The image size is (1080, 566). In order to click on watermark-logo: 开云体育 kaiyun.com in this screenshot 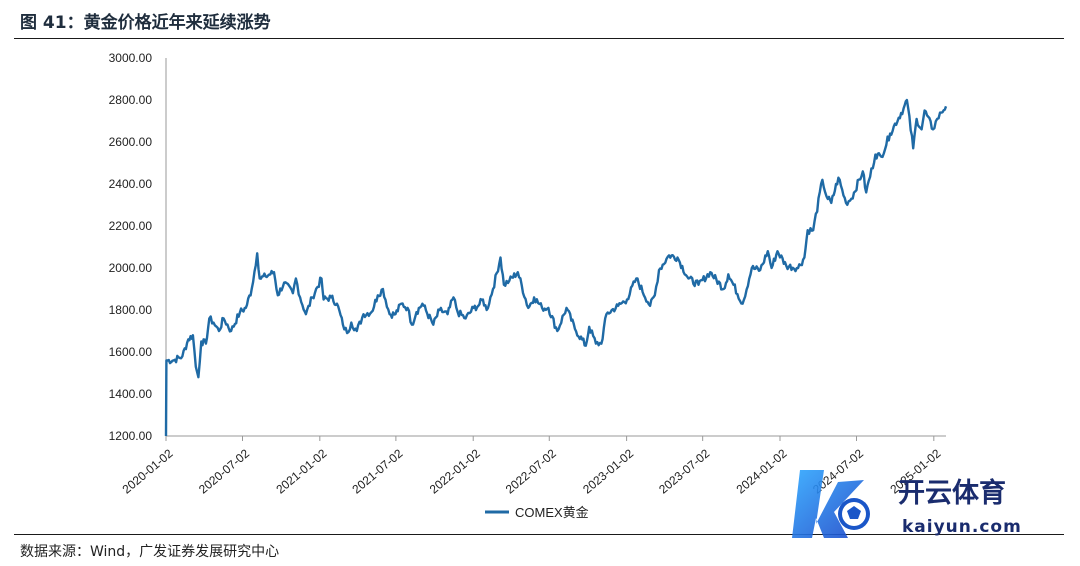, I will do `click(907, 504)`.